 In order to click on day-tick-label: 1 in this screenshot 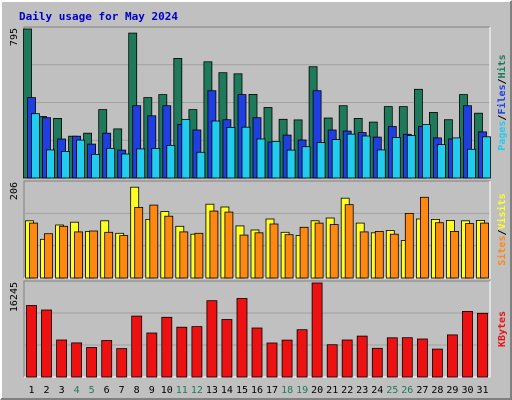, I will do `click(31, 390)`.